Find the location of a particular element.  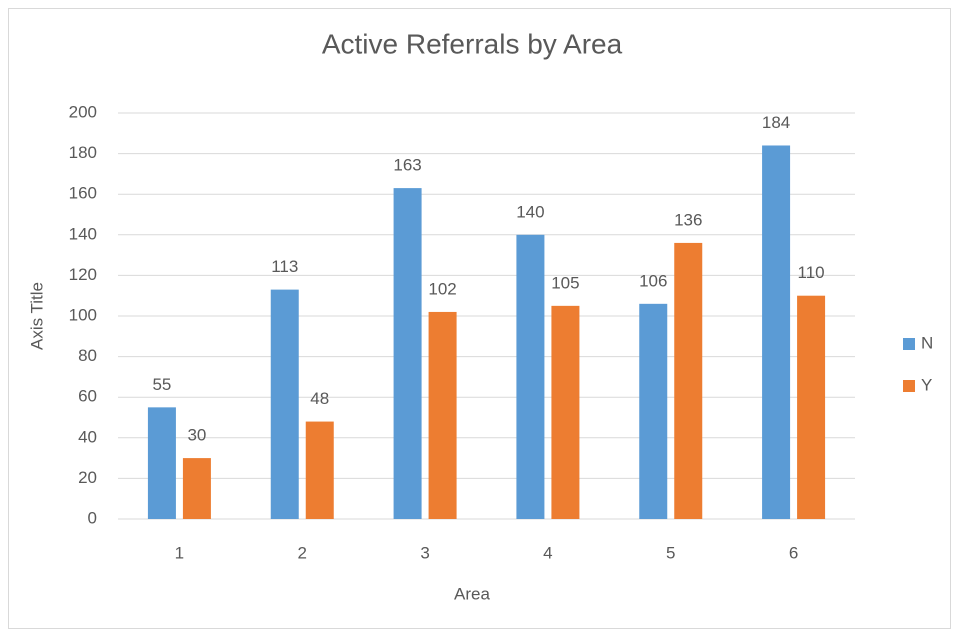

y-tick-label: 200 is located at coordinates (83, 111).